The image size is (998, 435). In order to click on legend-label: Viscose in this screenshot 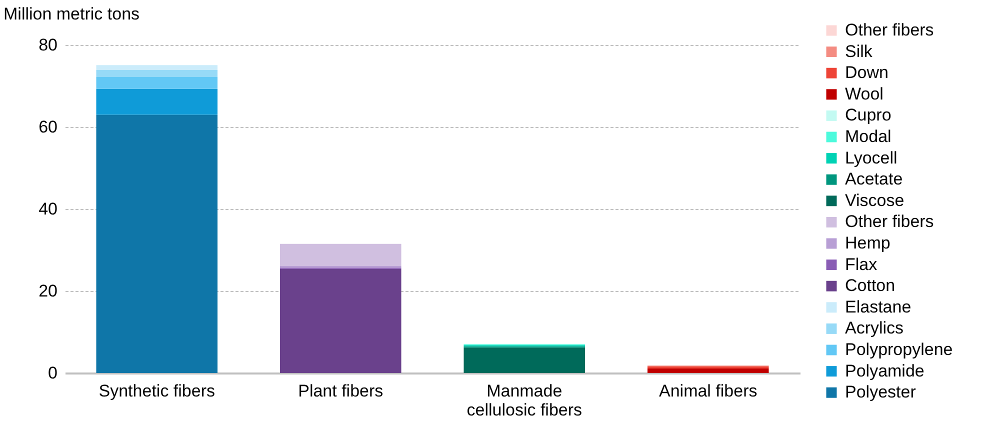, I will do `click(874, 200)`.